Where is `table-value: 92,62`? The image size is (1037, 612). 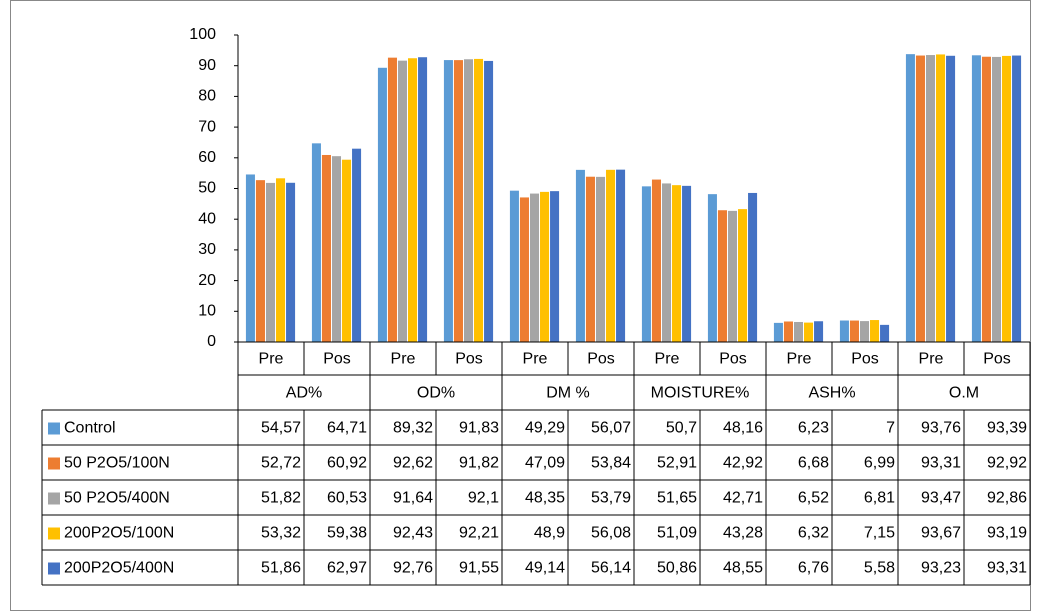 table-value: 92,62 is located at coordinates (413, 463).